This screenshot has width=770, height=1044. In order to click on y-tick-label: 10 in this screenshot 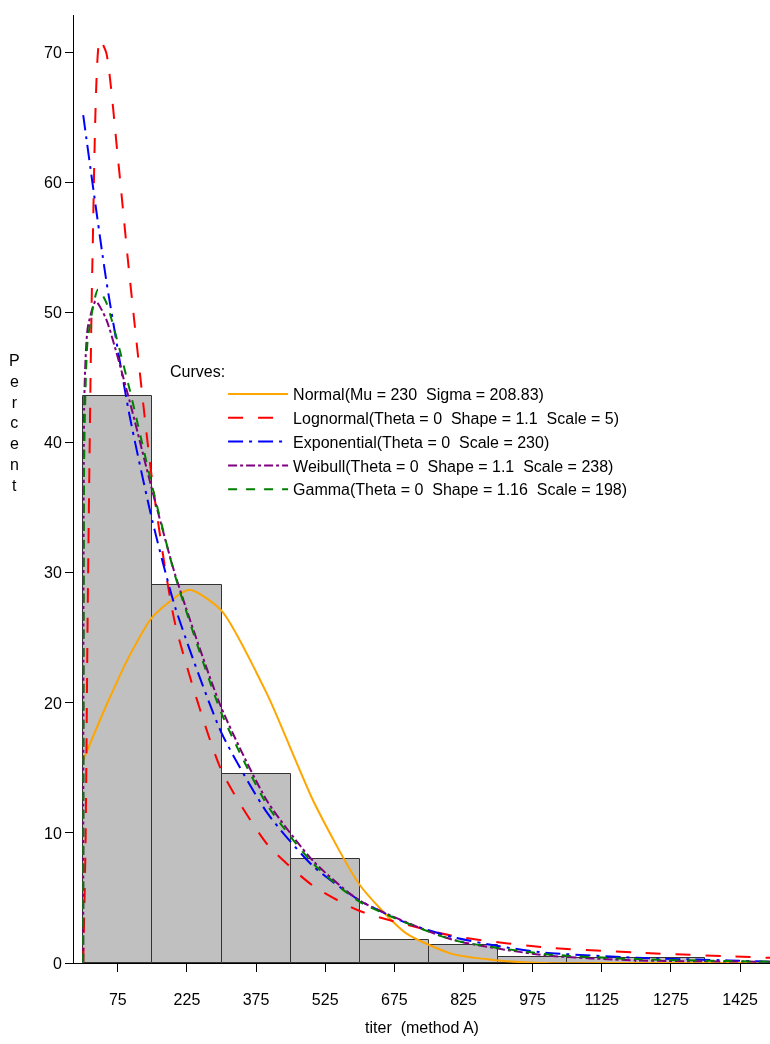, I will do `click(53, 833)`.